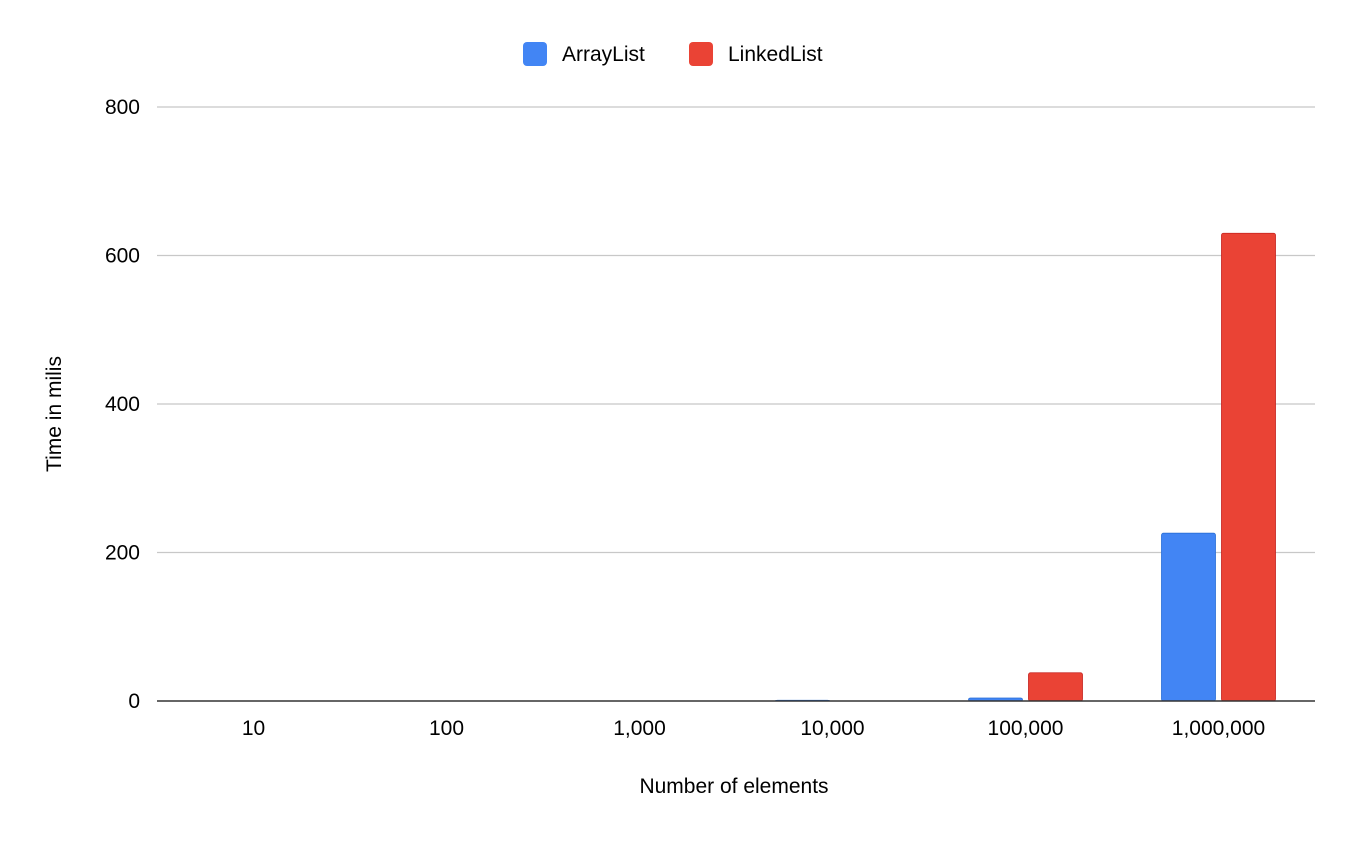 This screenshot has height=845, width=1358. Describe the element at coordinates (1218, 728) in the screenshot. I see `x-tick-label: 1,000,000` at that location.